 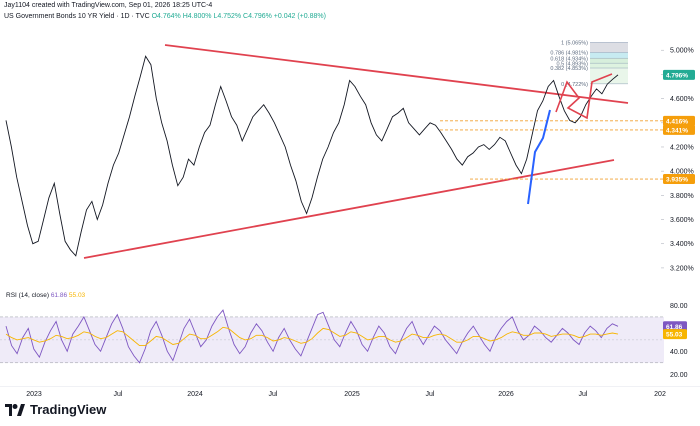 What do you see at coordinates (679, 352) in the screenshot?
I see `rsi-tick-label: 40.00` at bounding box center [679, 352].